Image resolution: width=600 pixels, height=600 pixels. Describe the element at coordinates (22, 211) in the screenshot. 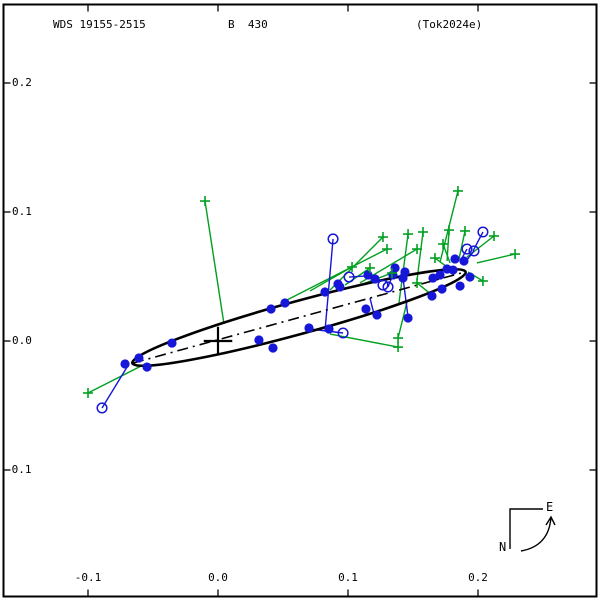

I see `y-axis-tick-label: 0.1` at that location.